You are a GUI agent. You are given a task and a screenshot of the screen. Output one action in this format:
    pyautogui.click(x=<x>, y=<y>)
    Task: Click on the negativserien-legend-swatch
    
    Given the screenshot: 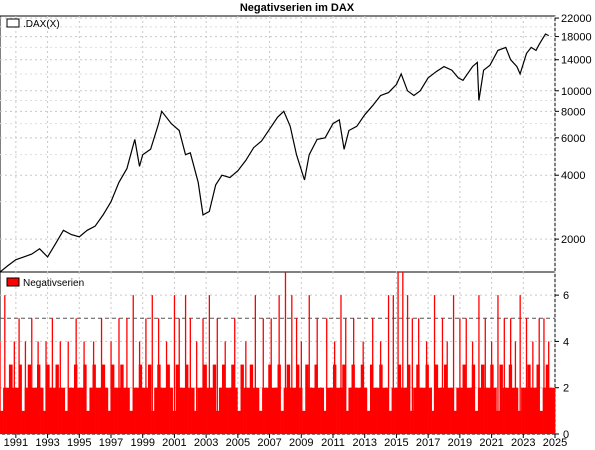 What is the action you would take?
    pyautogui.click(x=13, y=282)
    